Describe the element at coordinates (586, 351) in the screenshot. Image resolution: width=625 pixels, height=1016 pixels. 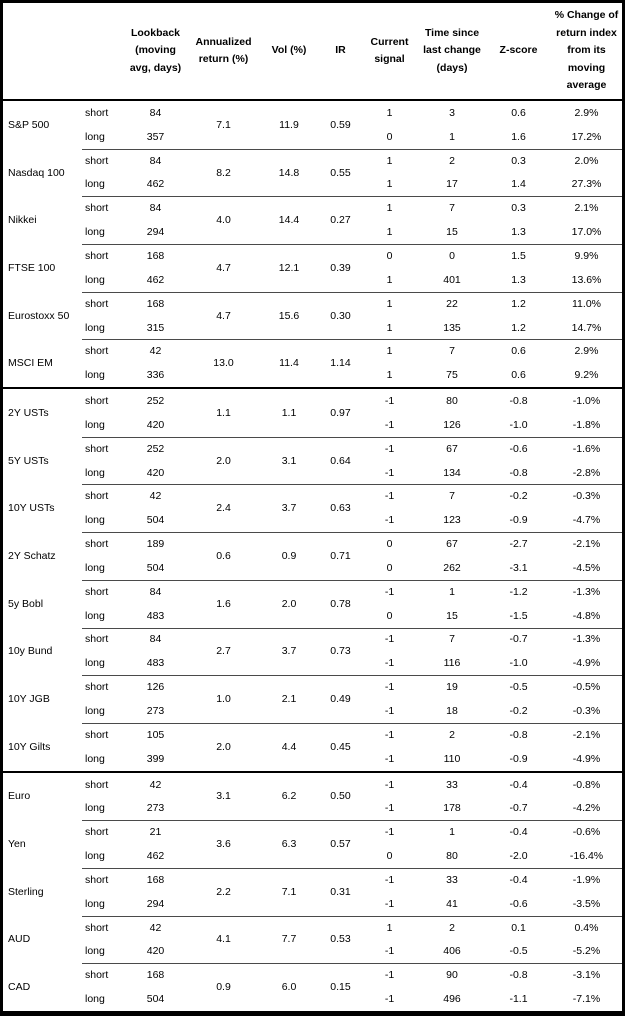
I see `pct-short-value: 2.9%` at that location.